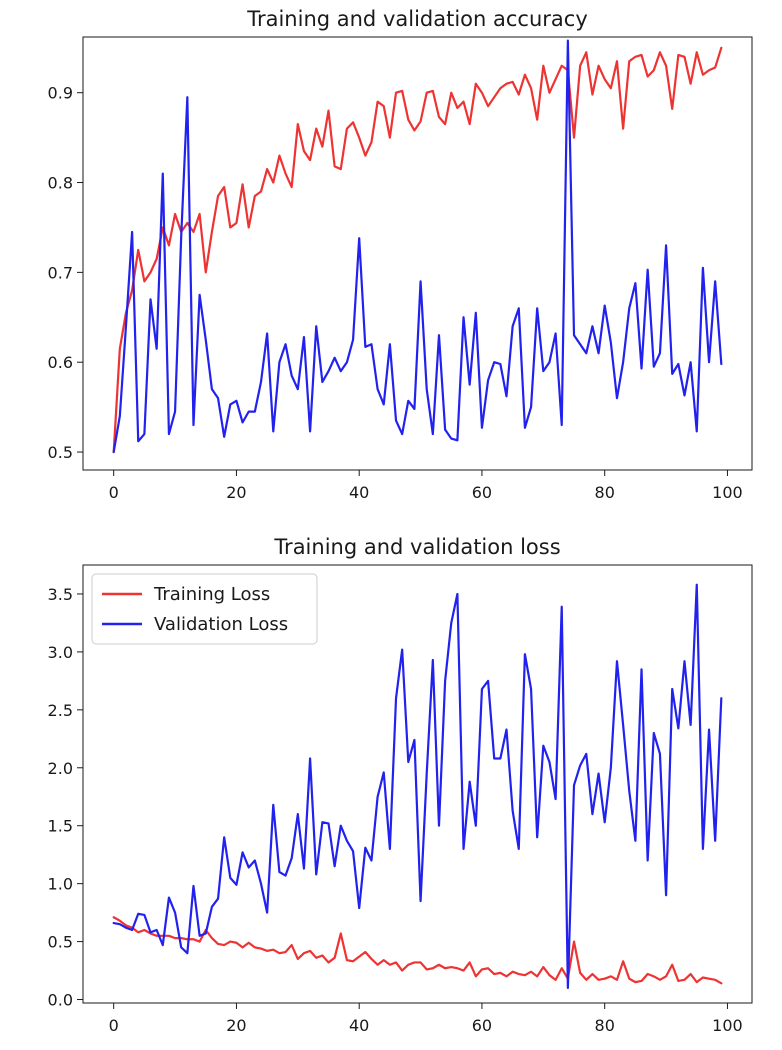 The height and width of the screenshot is (1050, 782). Describe the element at coordinates (60, 594) in the screenshot. I see `loss-y-tick-label: 3.5` at that location.